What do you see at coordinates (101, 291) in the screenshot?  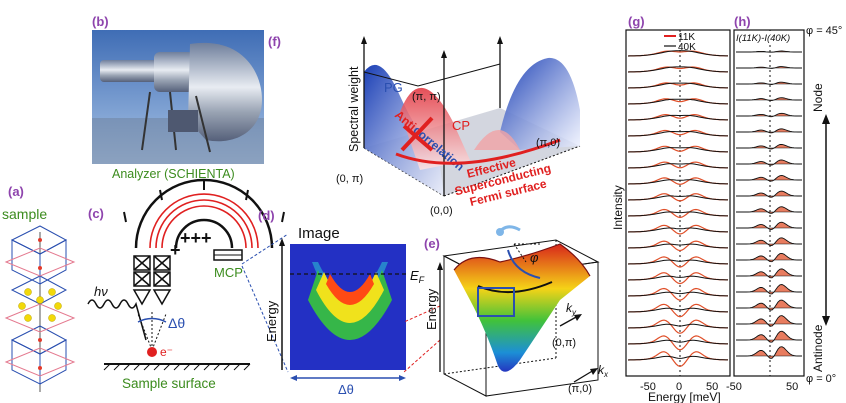 I see `hv-label: hν` at bounding box center [101, 291].